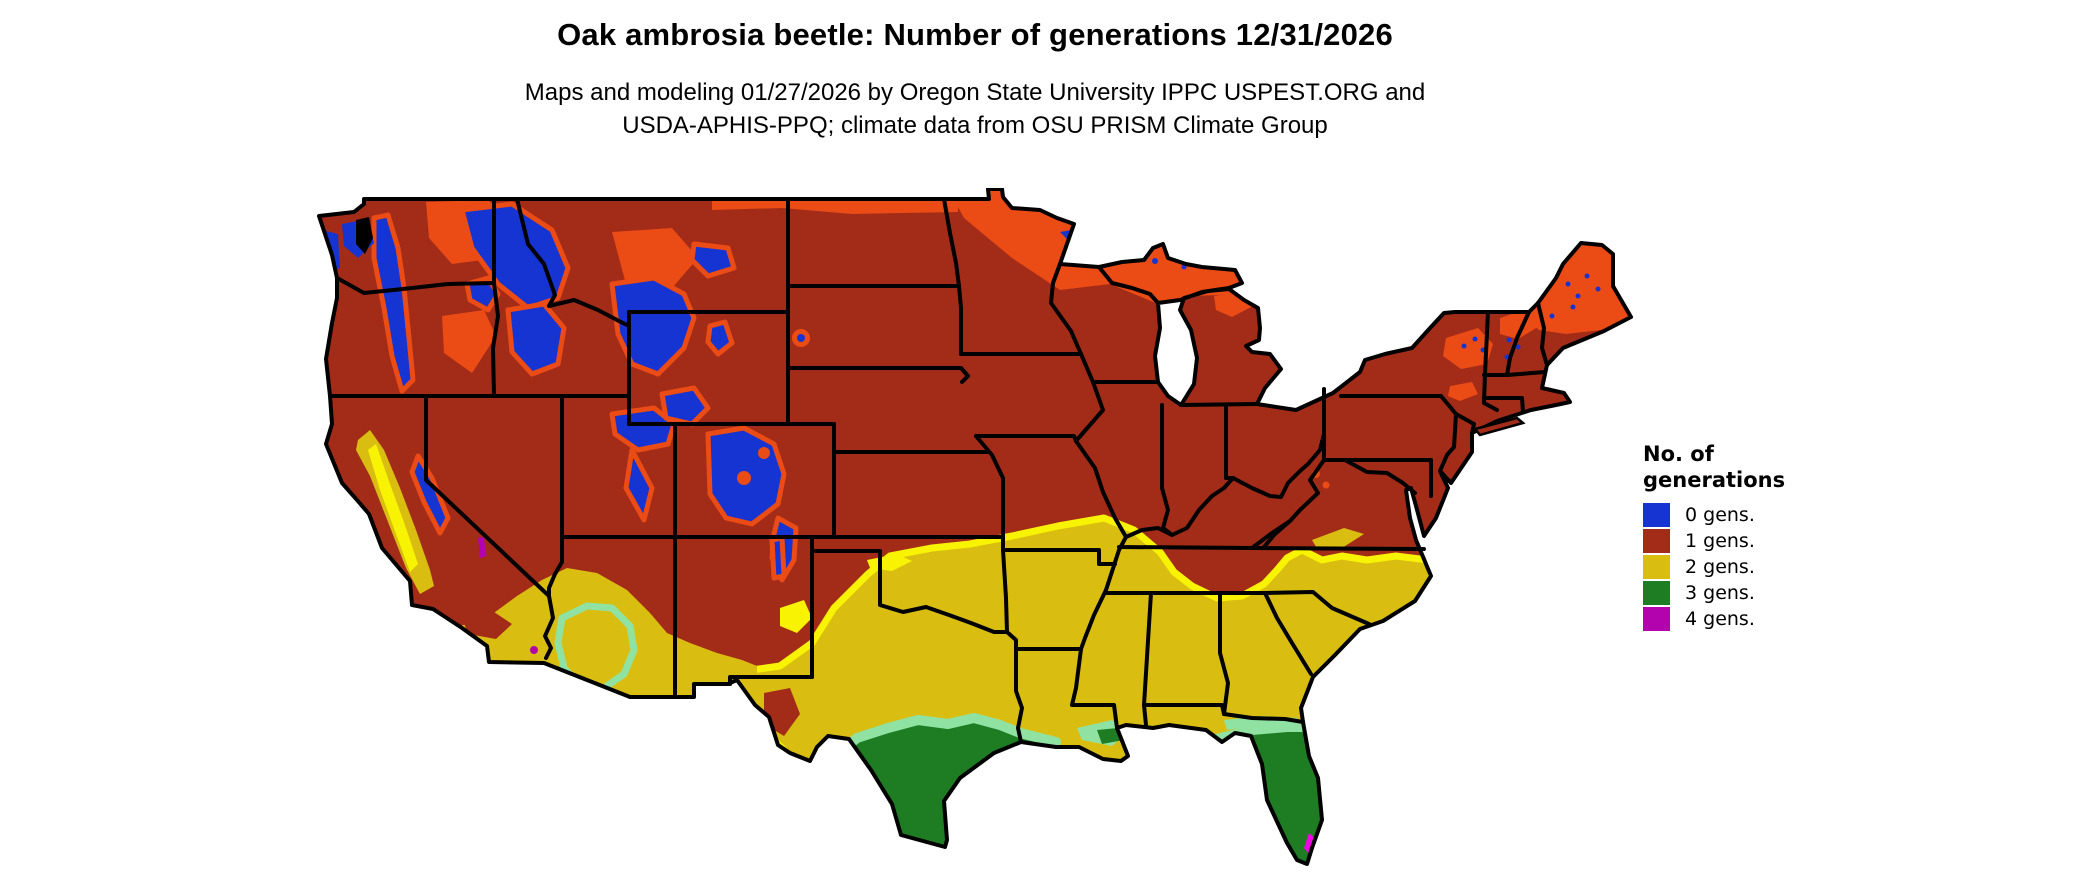 The height and width of the screenshot is (892, 2100). I want to click on legend-title-line-1: No. of, so click(1678, 454).